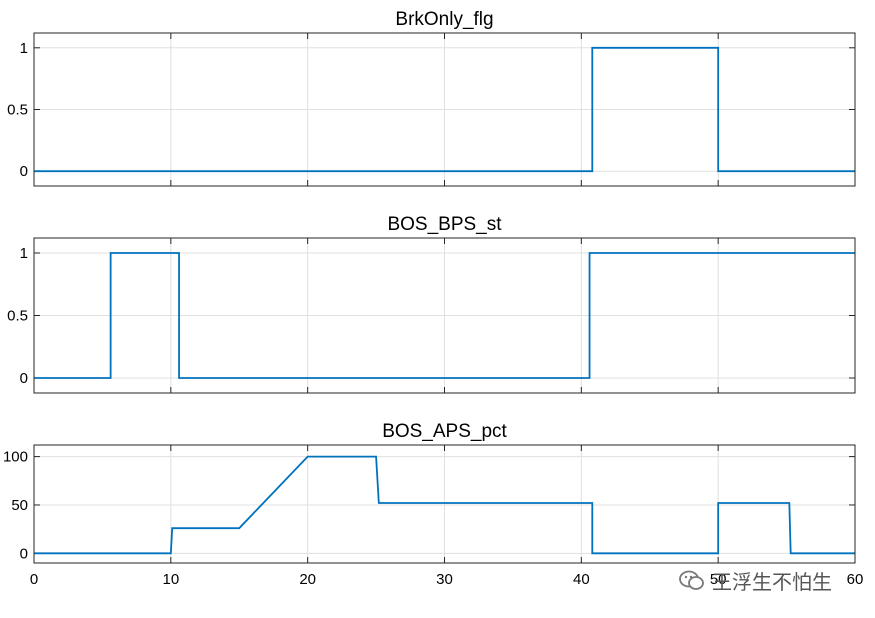 The width and height of the screenshot is (875, 618). Describe the element at coordinates (718, 579) in the screenshot. I see `x-tick-label: 50` at that location.